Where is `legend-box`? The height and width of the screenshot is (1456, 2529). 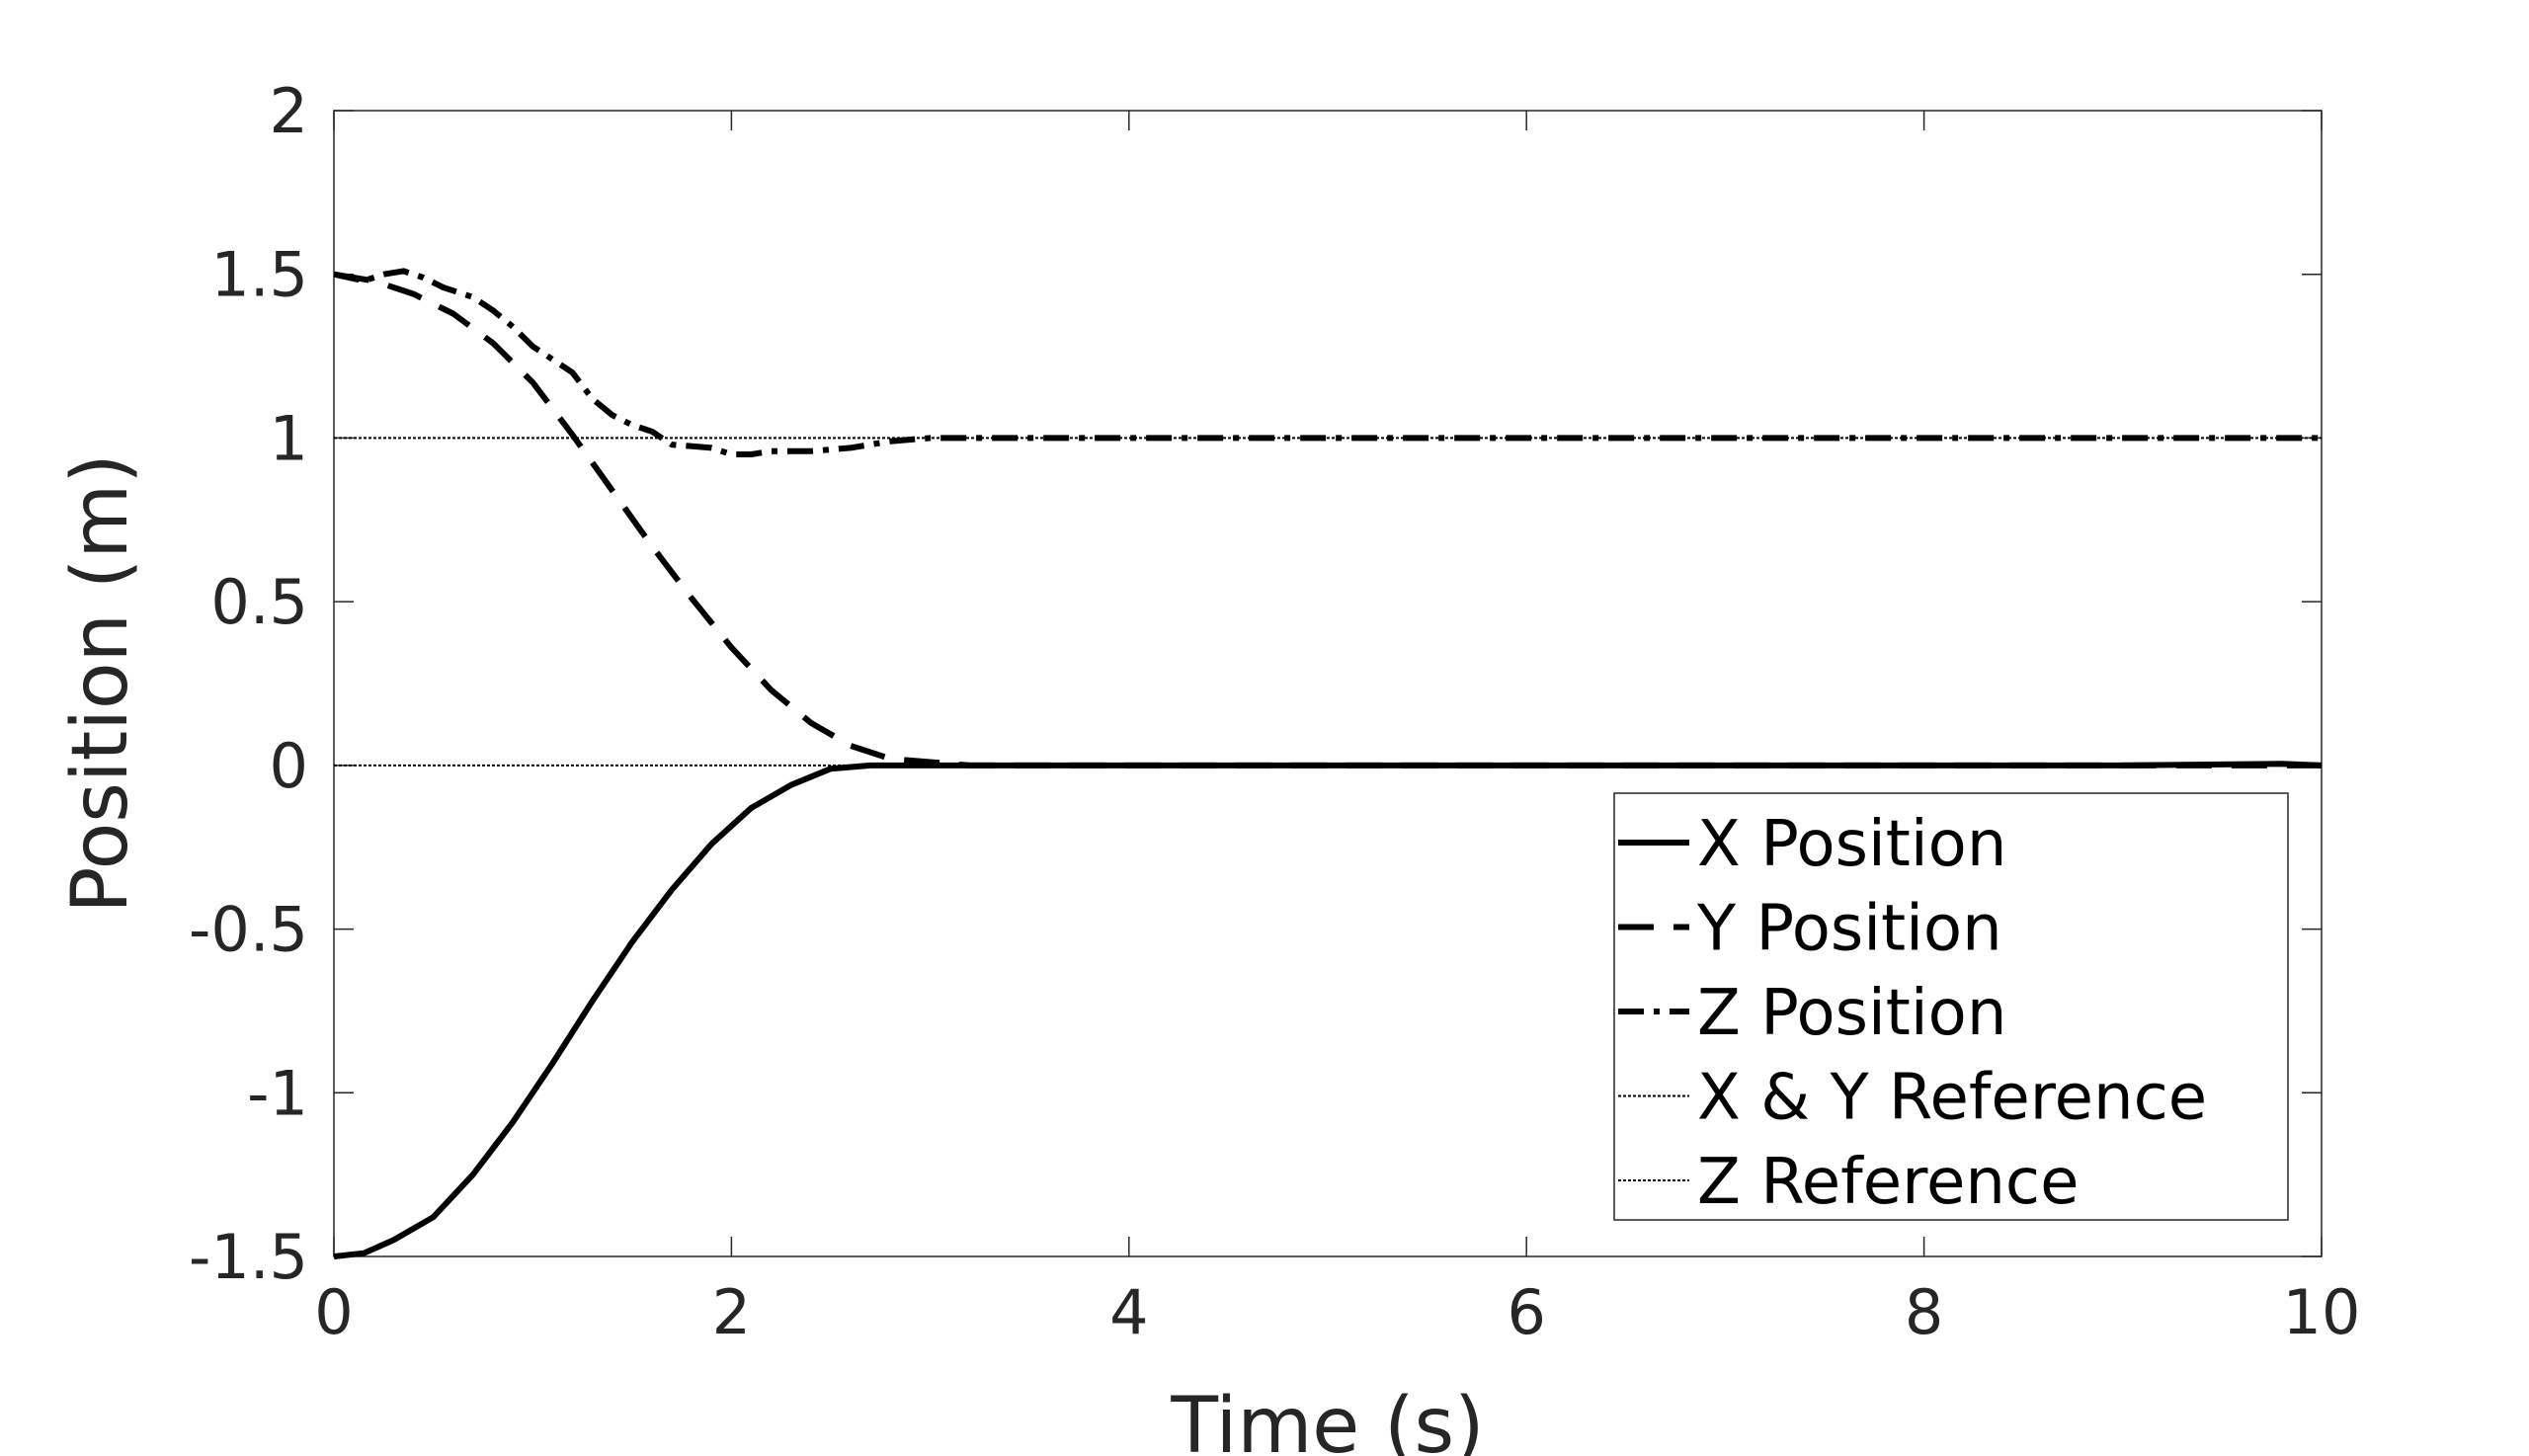 legend-box is located at coordinates (1951, 1006).